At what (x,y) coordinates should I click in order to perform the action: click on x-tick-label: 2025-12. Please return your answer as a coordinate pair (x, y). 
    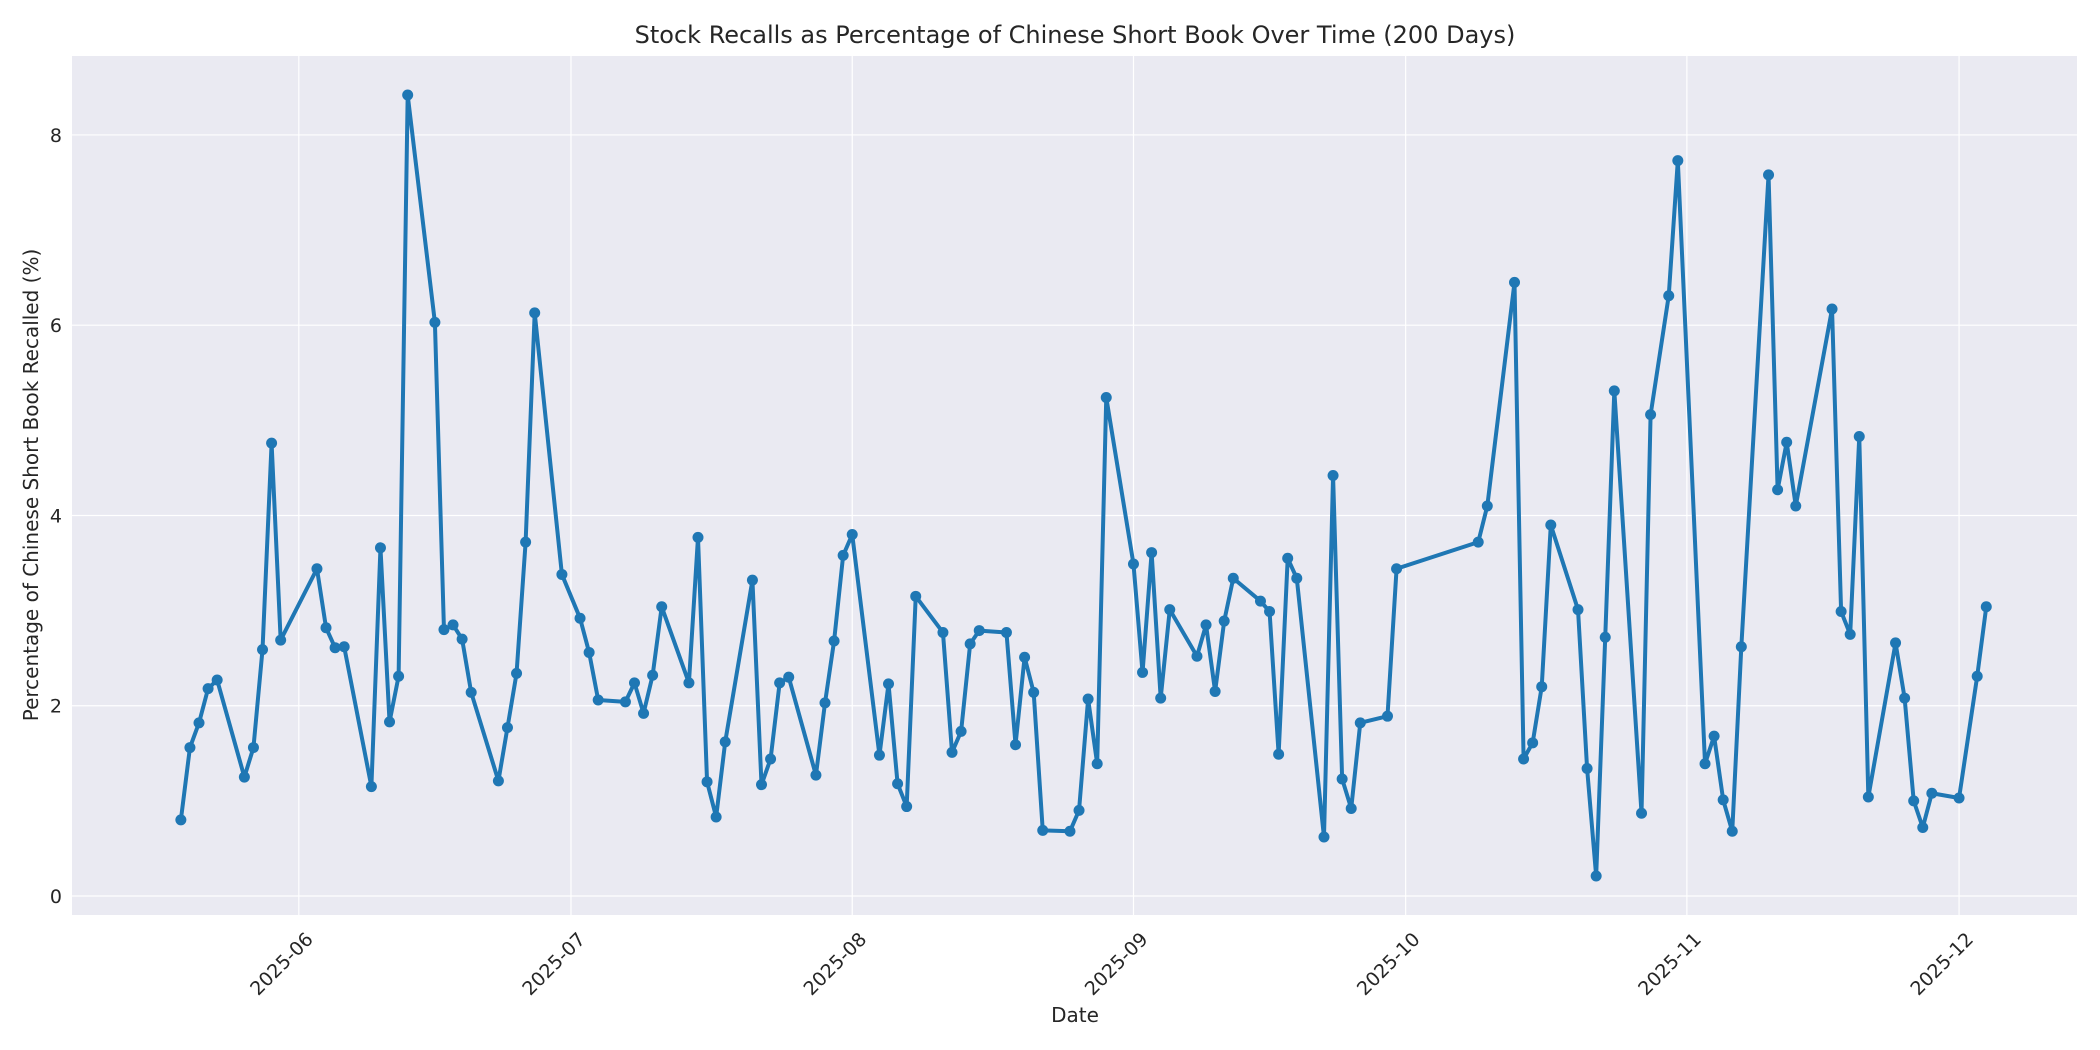
    Looking at the image, I should click on (1942, 964).